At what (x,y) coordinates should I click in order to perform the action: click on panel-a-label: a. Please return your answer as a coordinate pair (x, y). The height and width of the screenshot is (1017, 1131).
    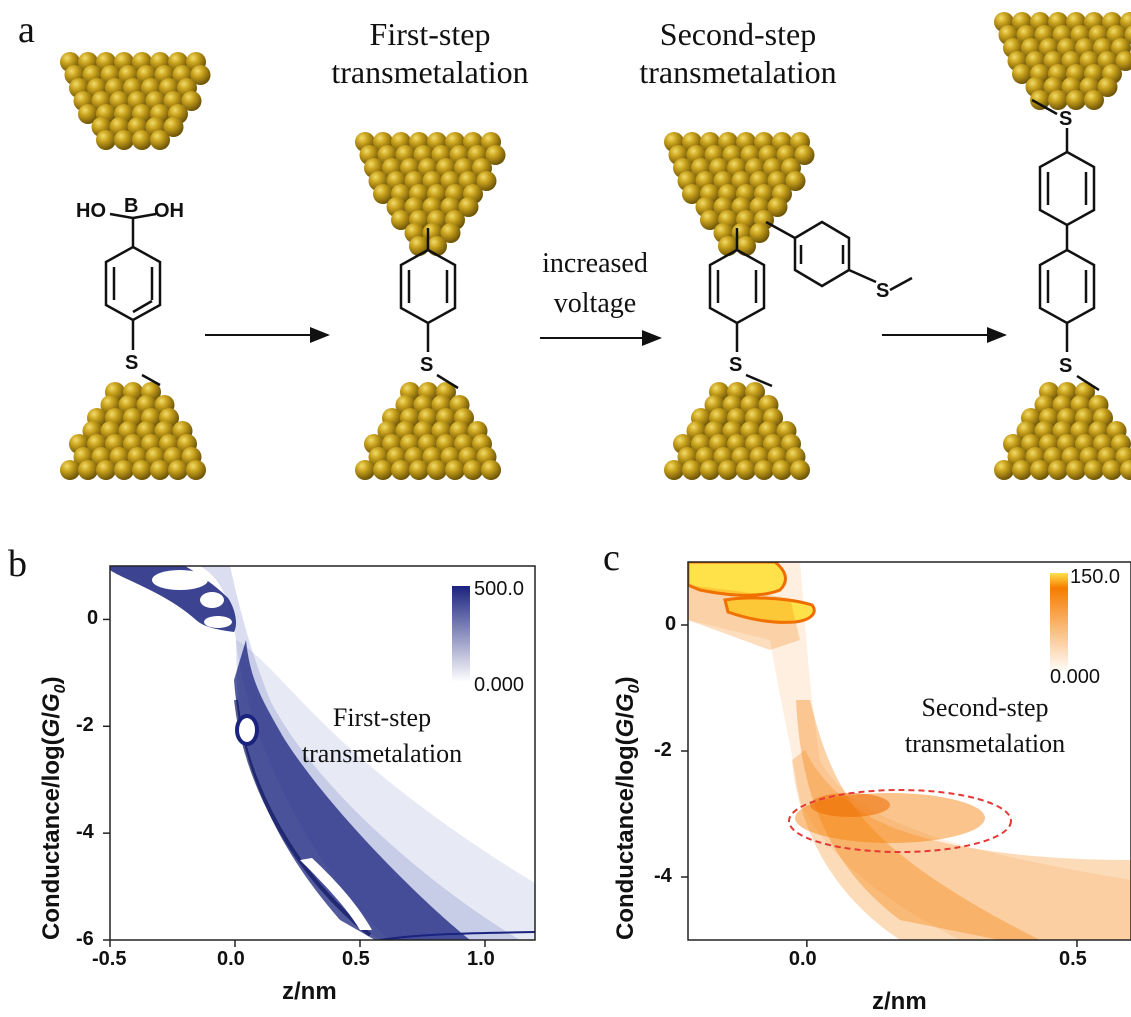
    Looking at the image, I should click on (26, 30).